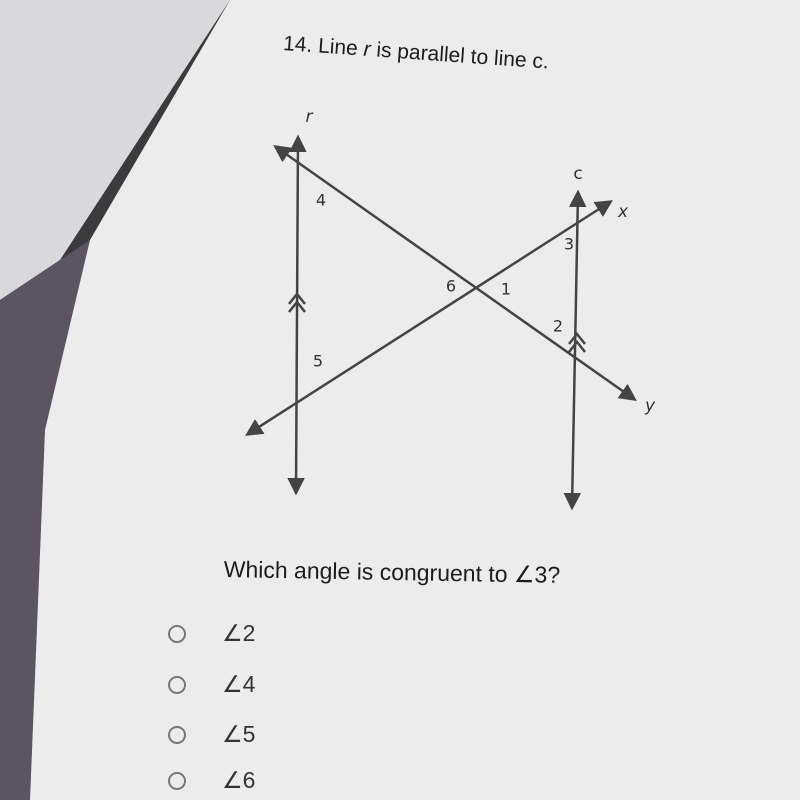 The image size is (800, 800). What do you see at coordinates (321, 200) in the screenshot?
I see `angle-label: 4` at bounding box center [321, 200].